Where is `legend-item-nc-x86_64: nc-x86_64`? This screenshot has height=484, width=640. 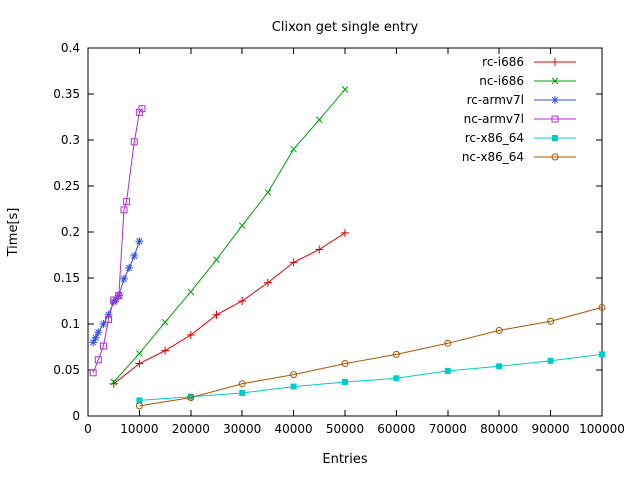 legend-item-nc-x86_64: nc-x86_64 is located at coordinates (519, 157).